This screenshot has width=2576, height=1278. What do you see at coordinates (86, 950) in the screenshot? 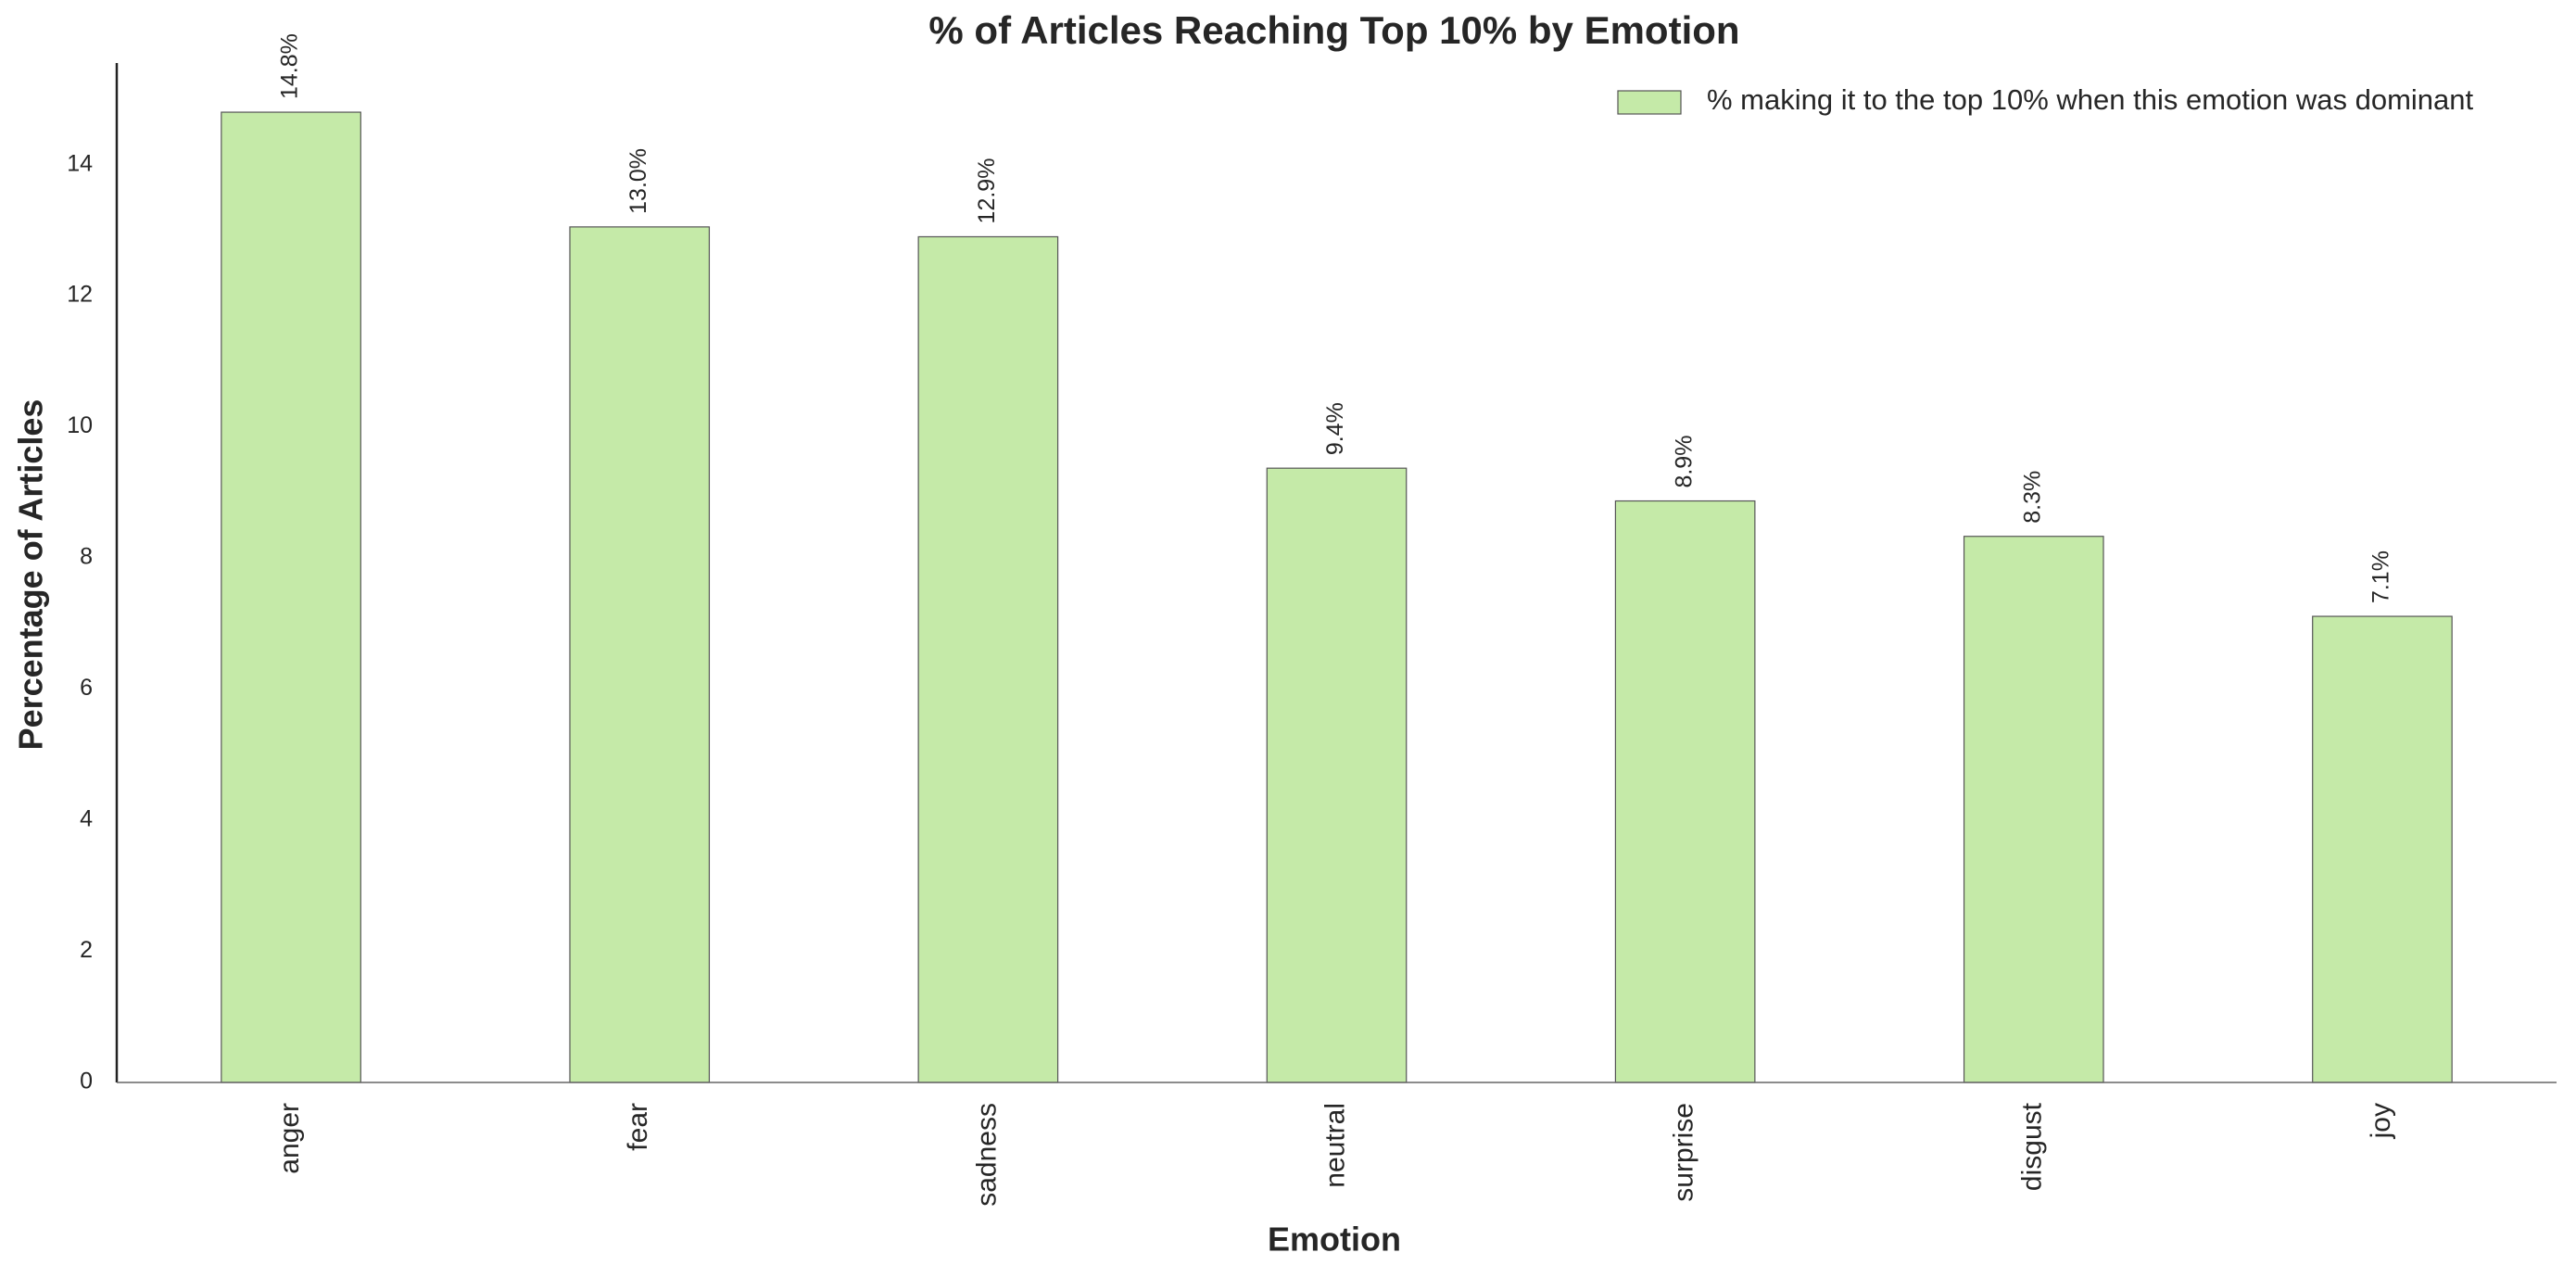
I see `y-tick-label: 2` at bounding box center [86, 950].